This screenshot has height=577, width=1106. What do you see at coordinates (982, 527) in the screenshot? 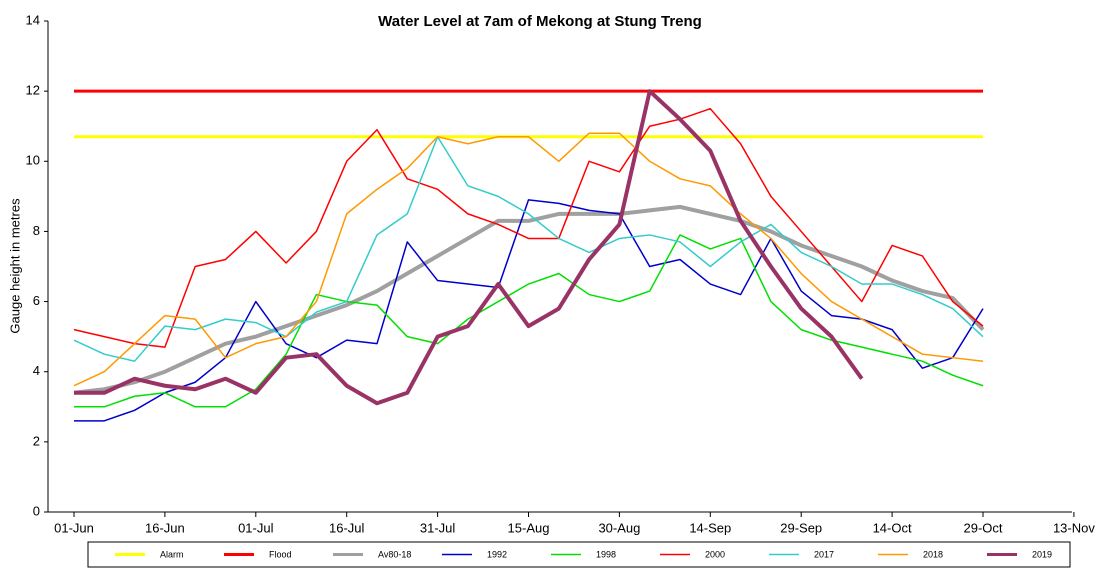
I see `x-tick-label: 29-Oct` at bounding box center [982, 527].